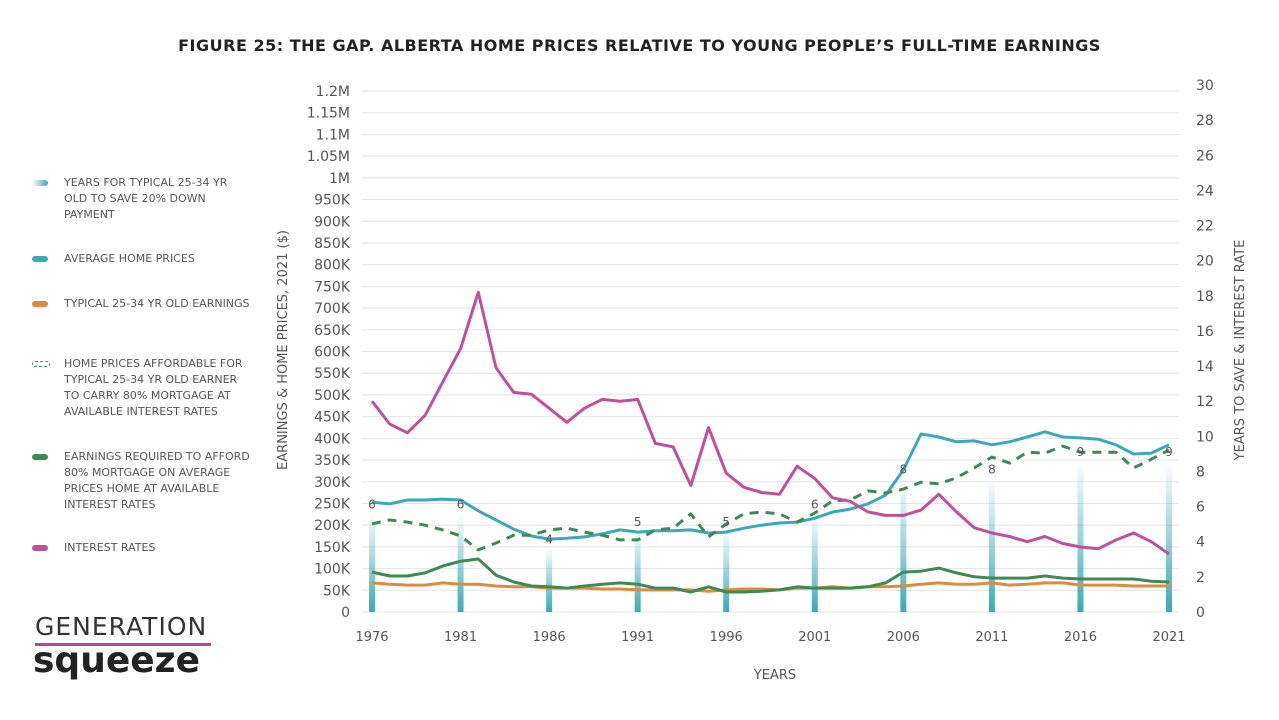 The height and width of the screenshot is (720, 1279). I want to click on y-tick-label: 450K, so click(332, 418).